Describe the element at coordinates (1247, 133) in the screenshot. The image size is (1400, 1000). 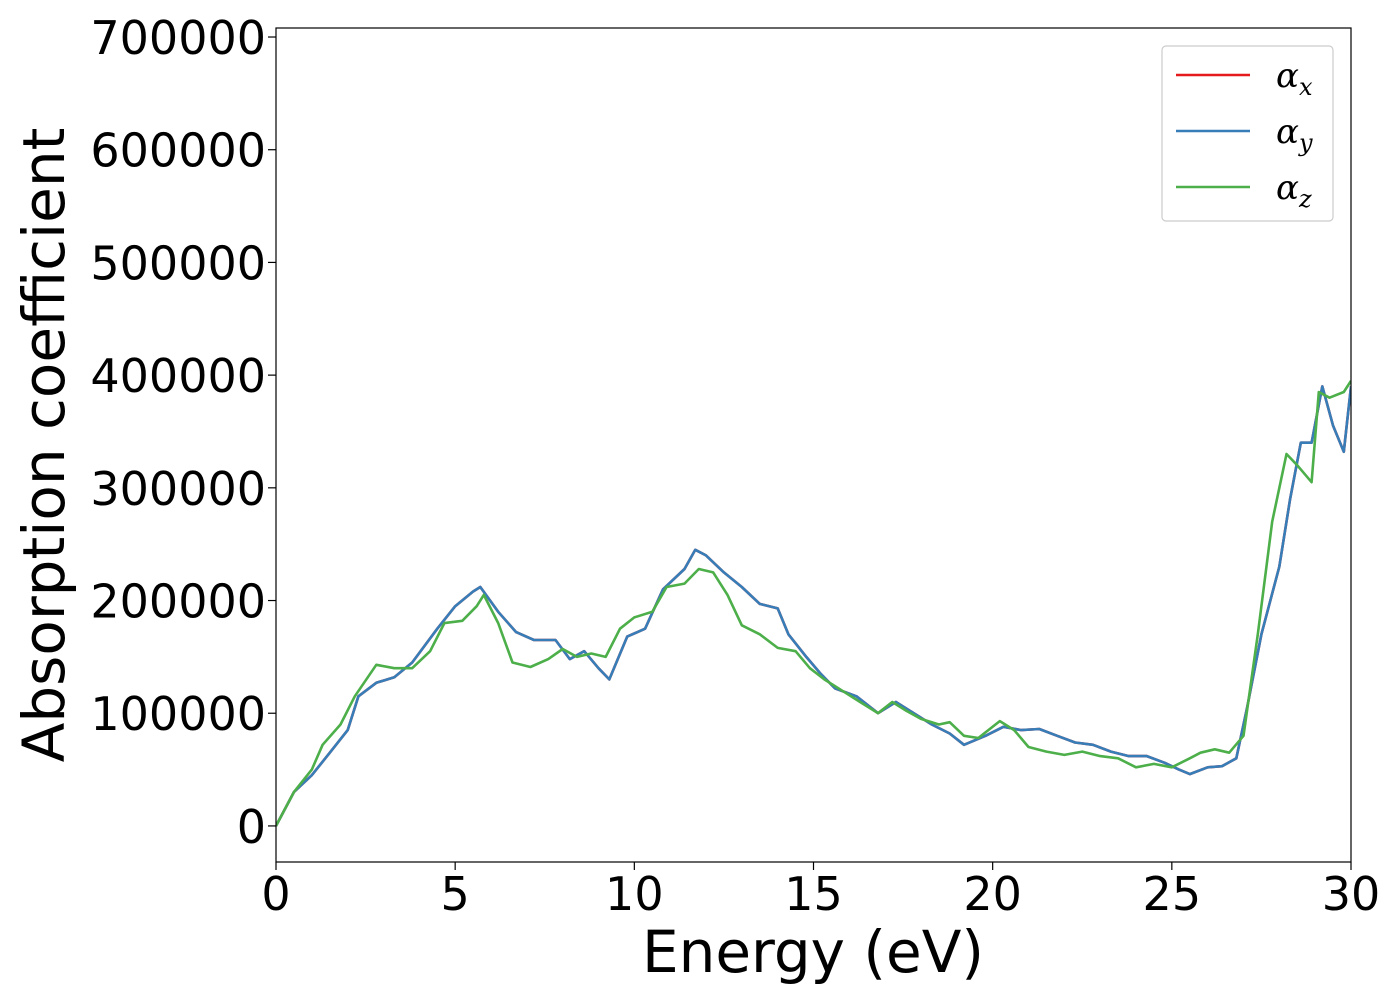
I see `legend-box` at that location.